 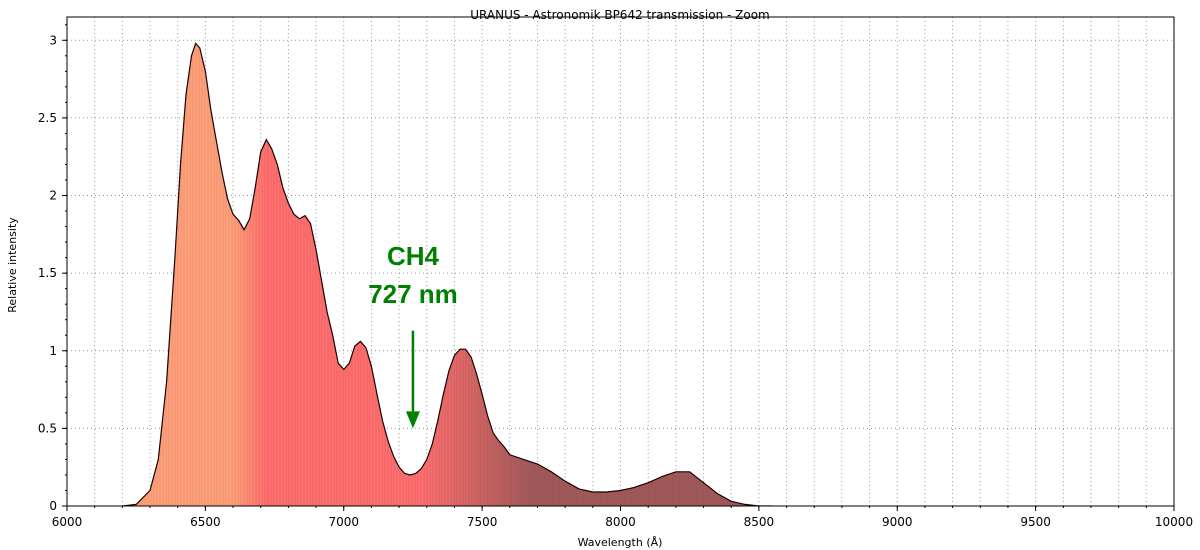 I want to click on x-tick-label: 6500, so click(x=205, y=522).